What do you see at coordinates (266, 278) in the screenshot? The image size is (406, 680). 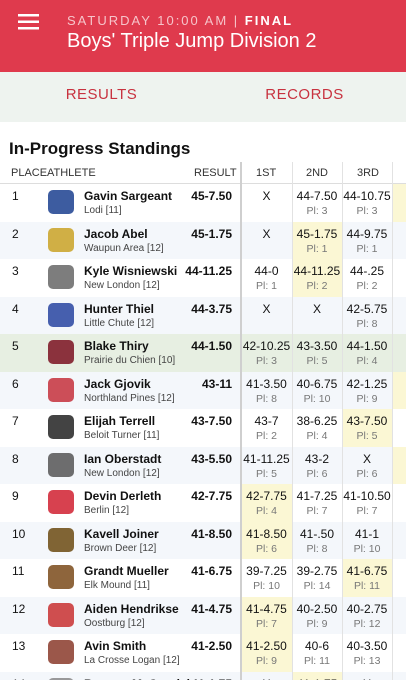 I see `attempt-cell: 44-0 Pl: 1` at bounding box center [266, 278].